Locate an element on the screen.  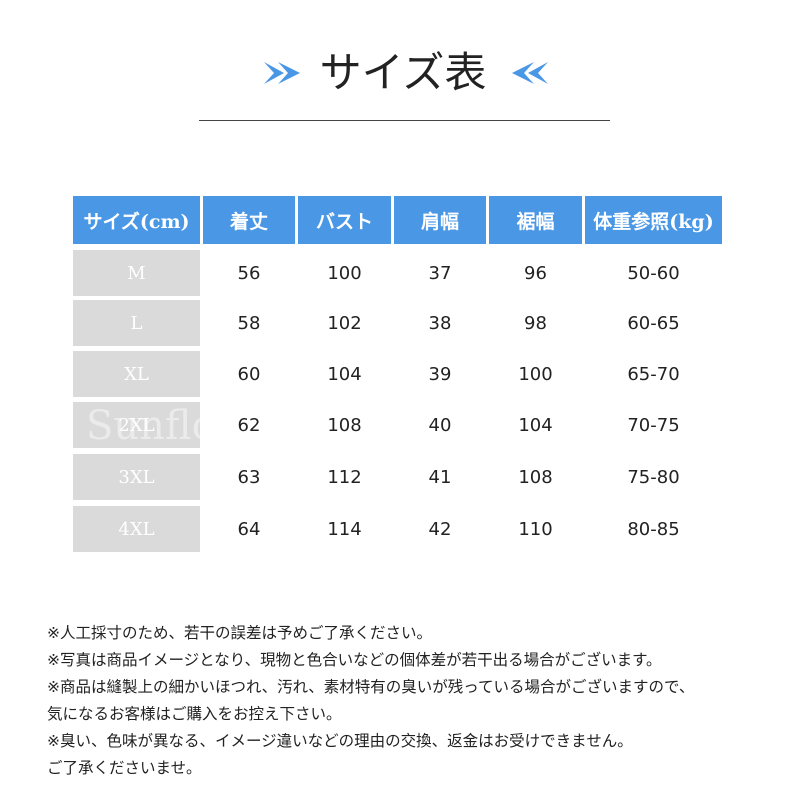
chevron-right-icon is located at coordinates (282, 73).